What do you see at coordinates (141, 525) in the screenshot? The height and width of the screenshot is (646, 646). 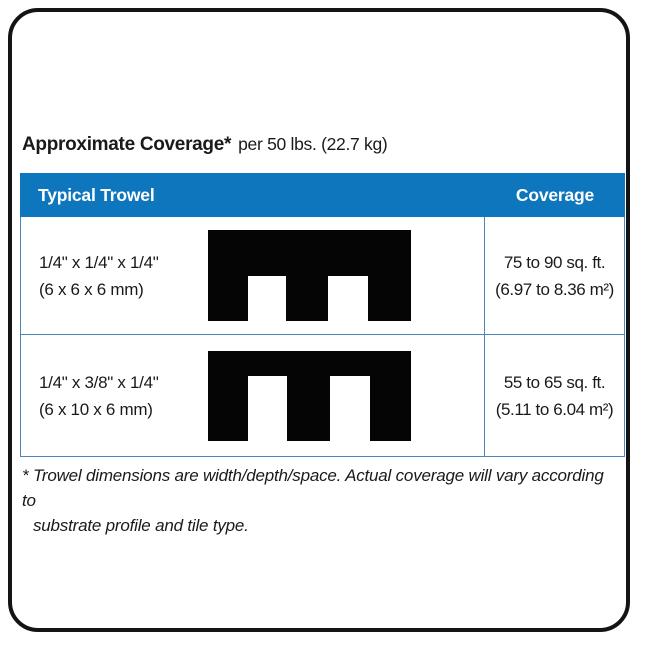 I see `footnote-line: substrate profile and tile type.` at bounding box center [141, 525].